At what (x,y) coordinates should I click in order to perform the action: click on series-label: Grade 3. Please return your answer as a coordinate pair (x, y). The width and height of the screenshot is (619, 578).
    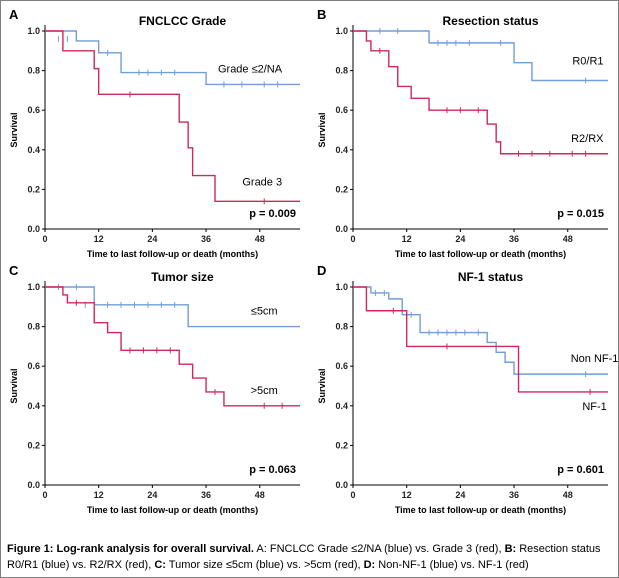
    Looking at the image, I should click on (262, 182).